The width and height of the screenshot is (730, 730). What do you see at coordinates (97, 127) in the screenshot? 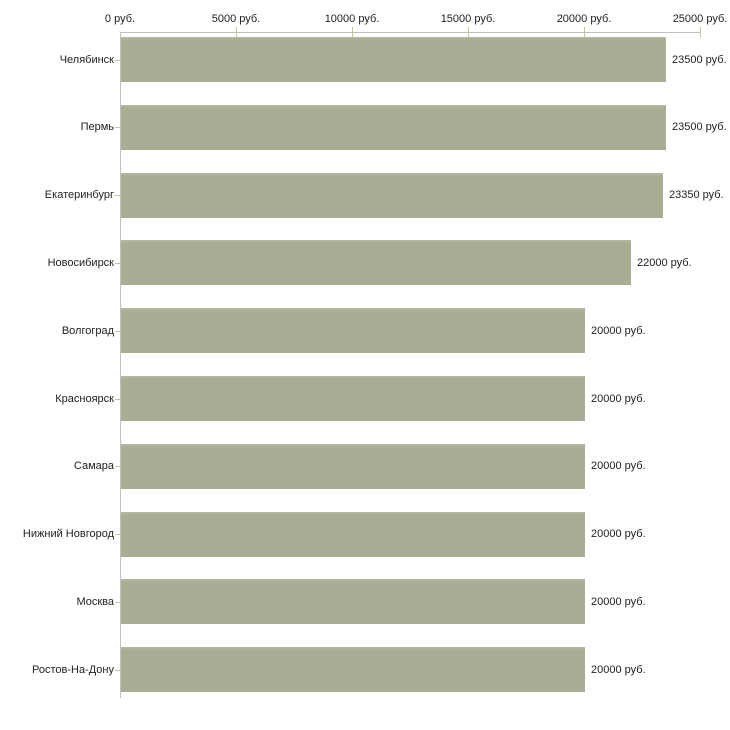
I see `category-label: Пермь` at bounding box center [97, 127].